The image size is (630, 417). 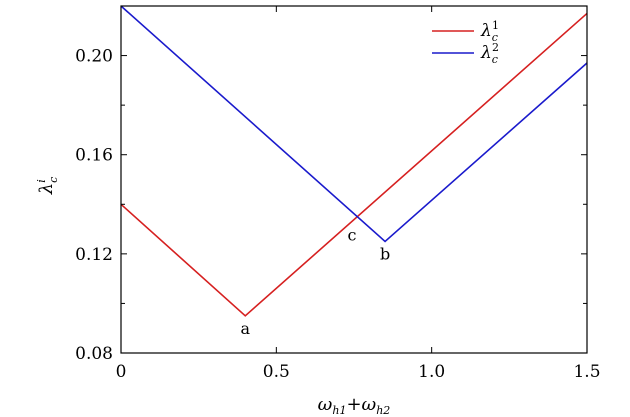 What do you see at coordinates (431, 372) in the screenshot?
I see `x-tick-label: 1.0` at bounding box center [431, 372].